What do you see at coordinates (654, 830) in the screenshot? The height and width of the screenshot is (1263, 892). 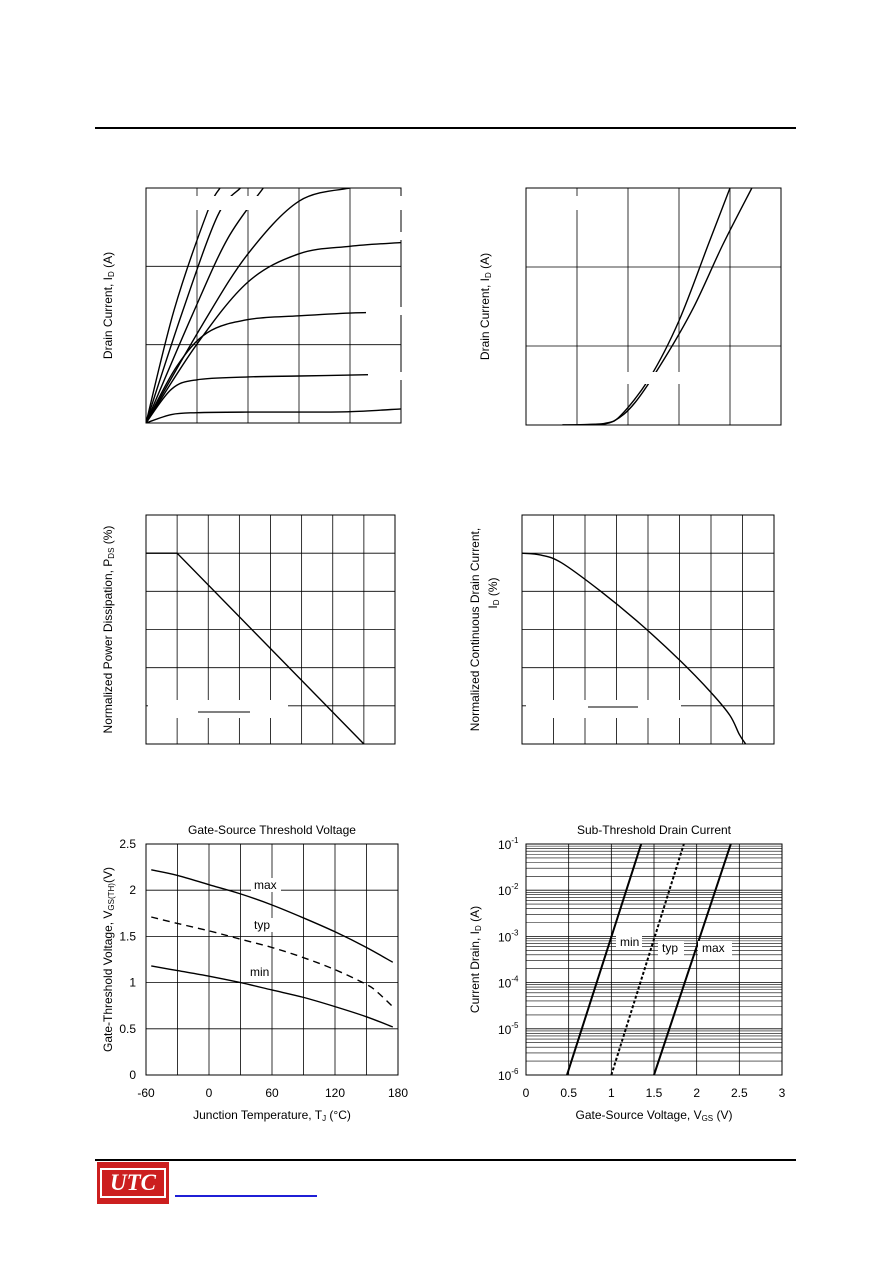 I see `subthreshold-title: Sub-Threshold Drain Current` at bounding box center [654, 830].